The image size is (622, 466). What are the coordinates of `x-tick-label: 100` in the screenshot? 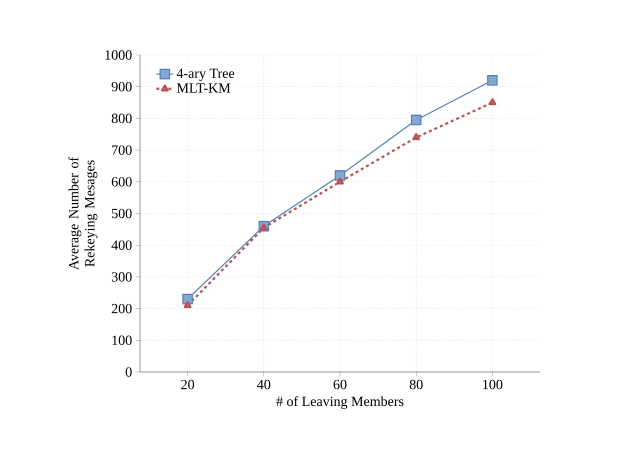 It's located at (492, 385).